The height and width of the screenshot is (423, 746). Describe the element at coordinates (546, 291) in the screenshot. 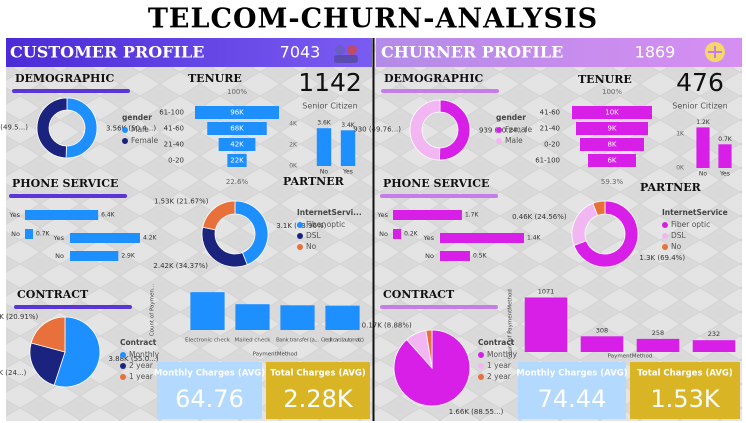

I see `data-label: 1071` at that location.